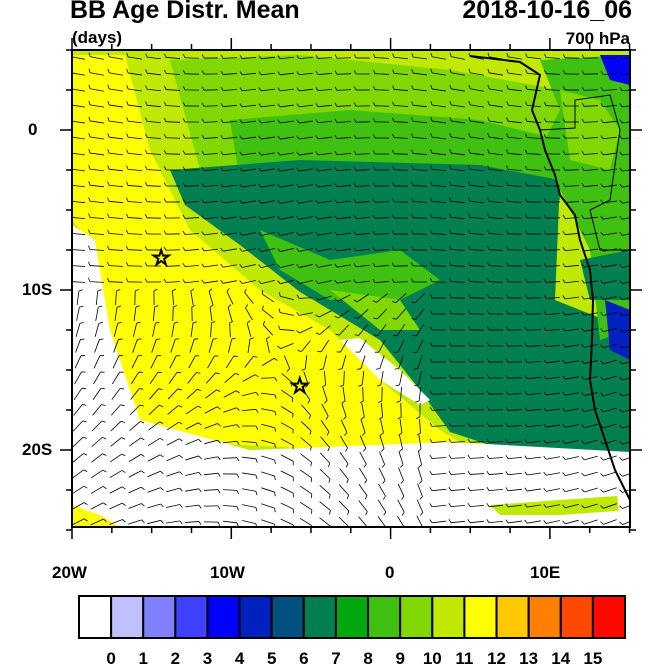 This screenshot has height=667, width=650. I want to click on star-marker, so click(300, 385).